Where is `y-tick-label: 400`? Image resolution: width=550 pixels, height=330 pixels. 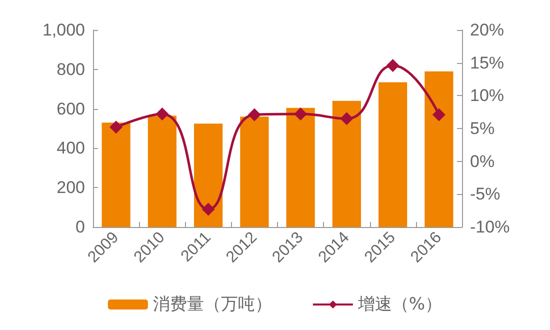 y-tick-label: 400 is located at coordinates (70, 148).